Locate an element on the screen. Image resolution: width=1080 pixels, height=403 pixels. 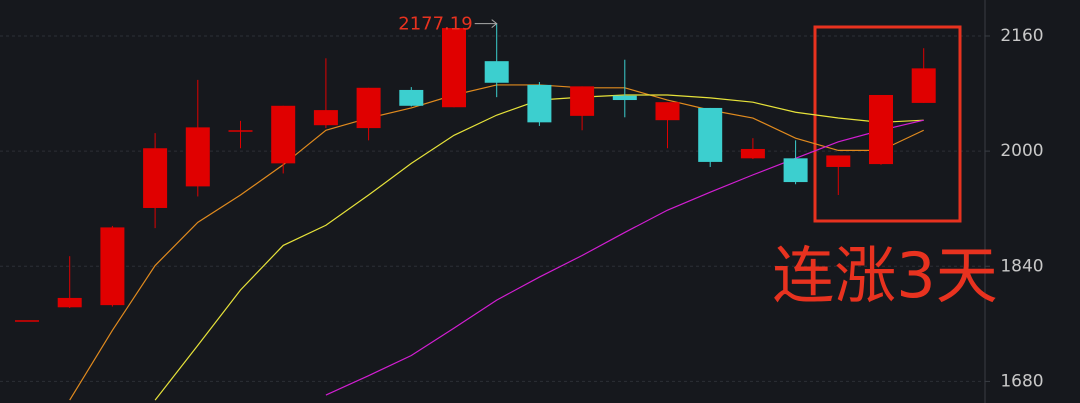
annotation: 连涨3天 is located at coordinates (884, 275).